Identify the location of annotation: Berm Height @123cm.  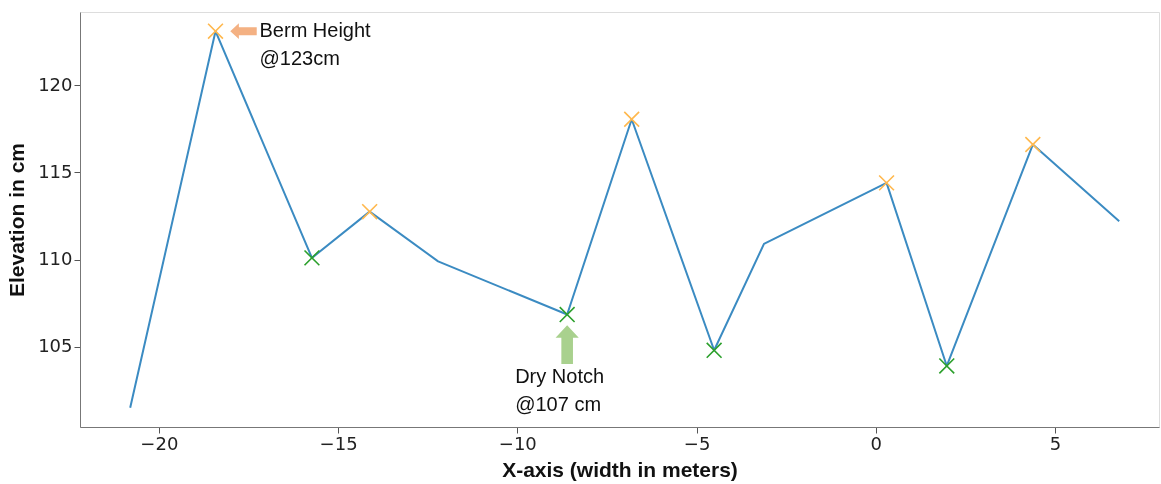
(315, 44).